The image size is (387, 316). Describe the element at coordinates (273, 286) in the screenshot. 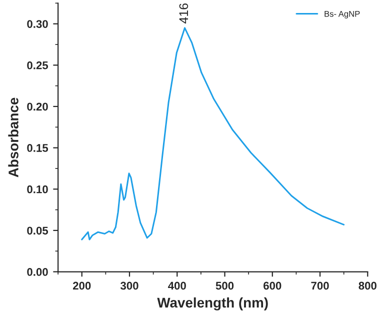

I see `x-tick-label: 600` at that location.